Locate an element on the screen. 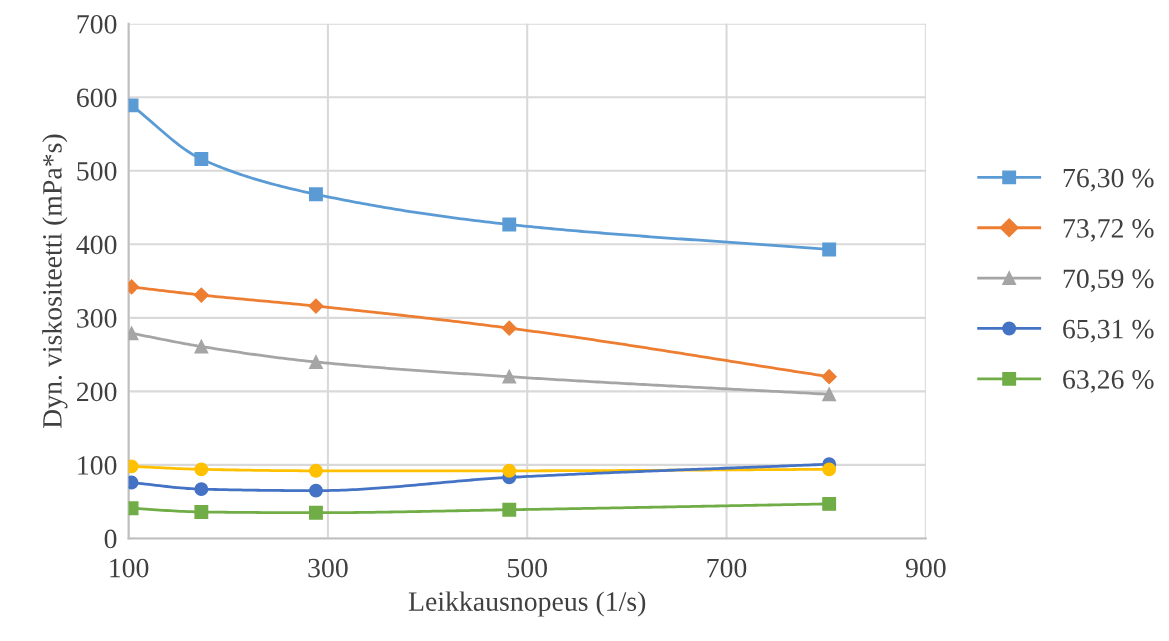 Image resolution: width=1169 pixels, height=641 pixels. y-tick-label: 100 is located at coordinates (97, 465).